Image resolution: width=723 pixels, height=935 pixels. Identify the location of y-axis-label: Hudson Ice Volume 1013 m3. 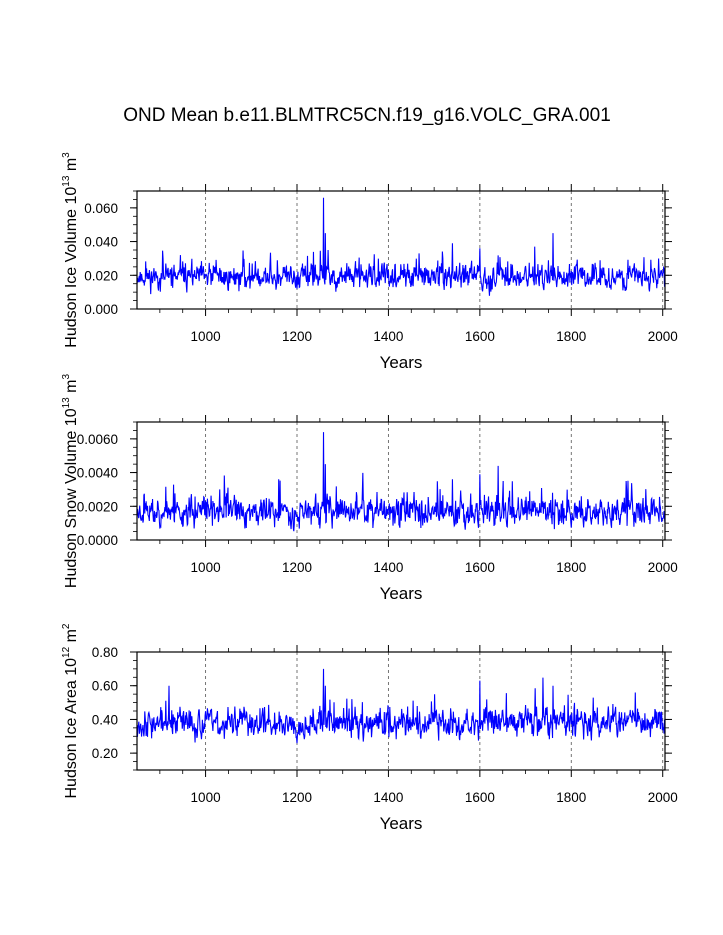
(70, 250).